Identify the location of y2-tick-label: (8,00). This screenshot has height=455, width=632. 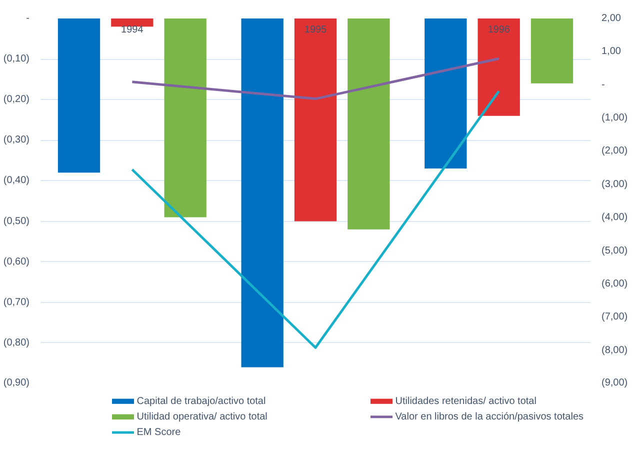
(615, 350).